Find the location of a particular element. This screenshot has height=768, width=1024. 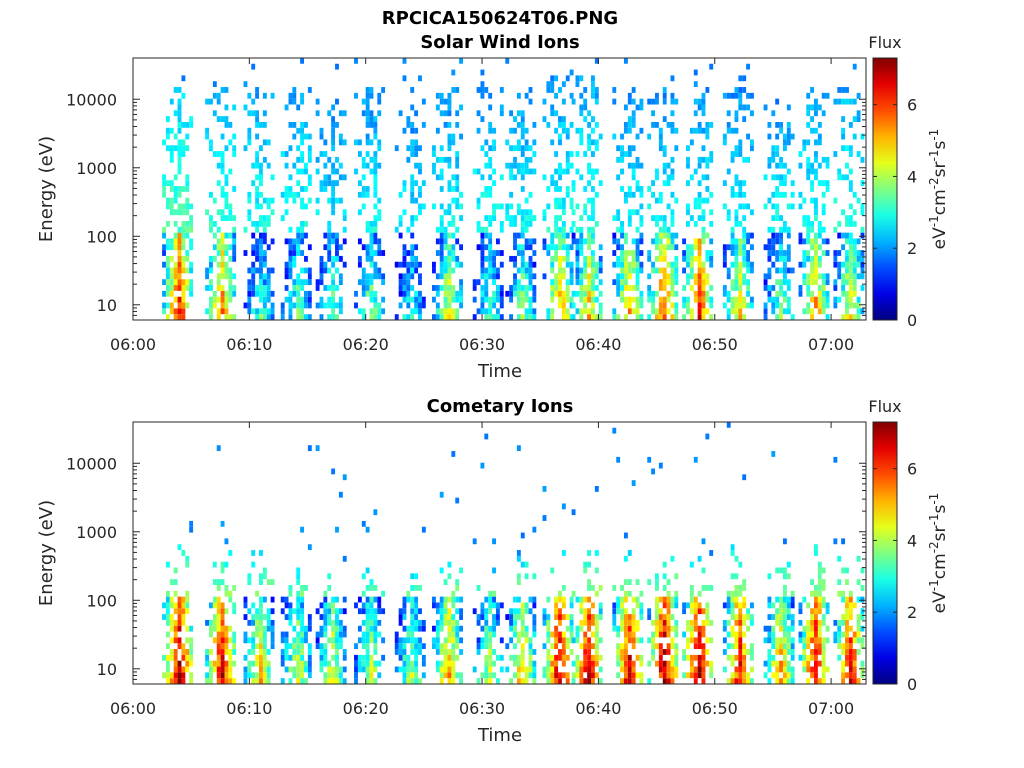

panel-title: Cometary Ions is located at coordinates (500, 406).